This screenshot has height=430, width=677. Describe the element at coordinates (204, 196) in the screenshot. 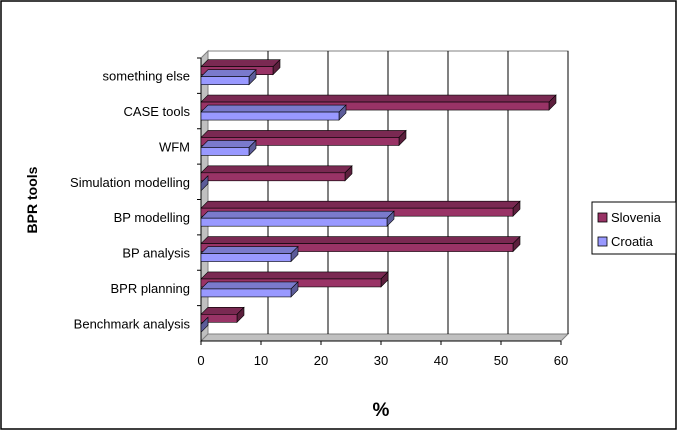

I see `plot-side-wall` at that location.